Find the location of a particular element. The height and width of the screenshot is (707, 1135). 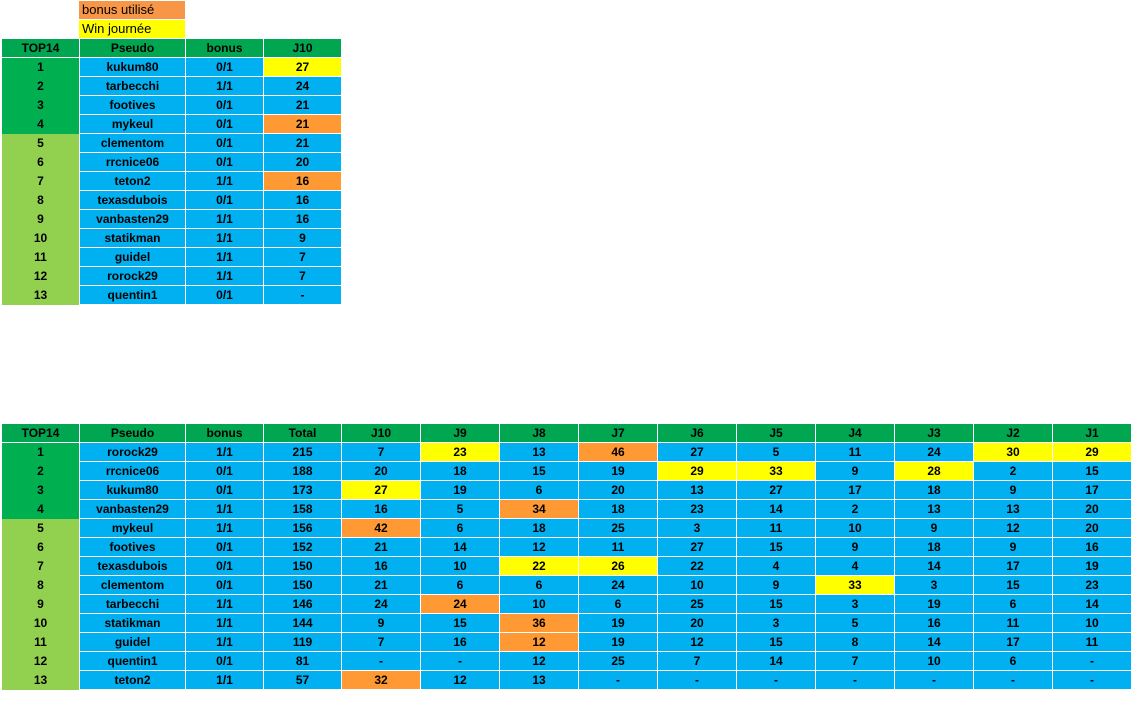

table-row: 7 teton2 1/1 16 is located at coordinates (171, 181).